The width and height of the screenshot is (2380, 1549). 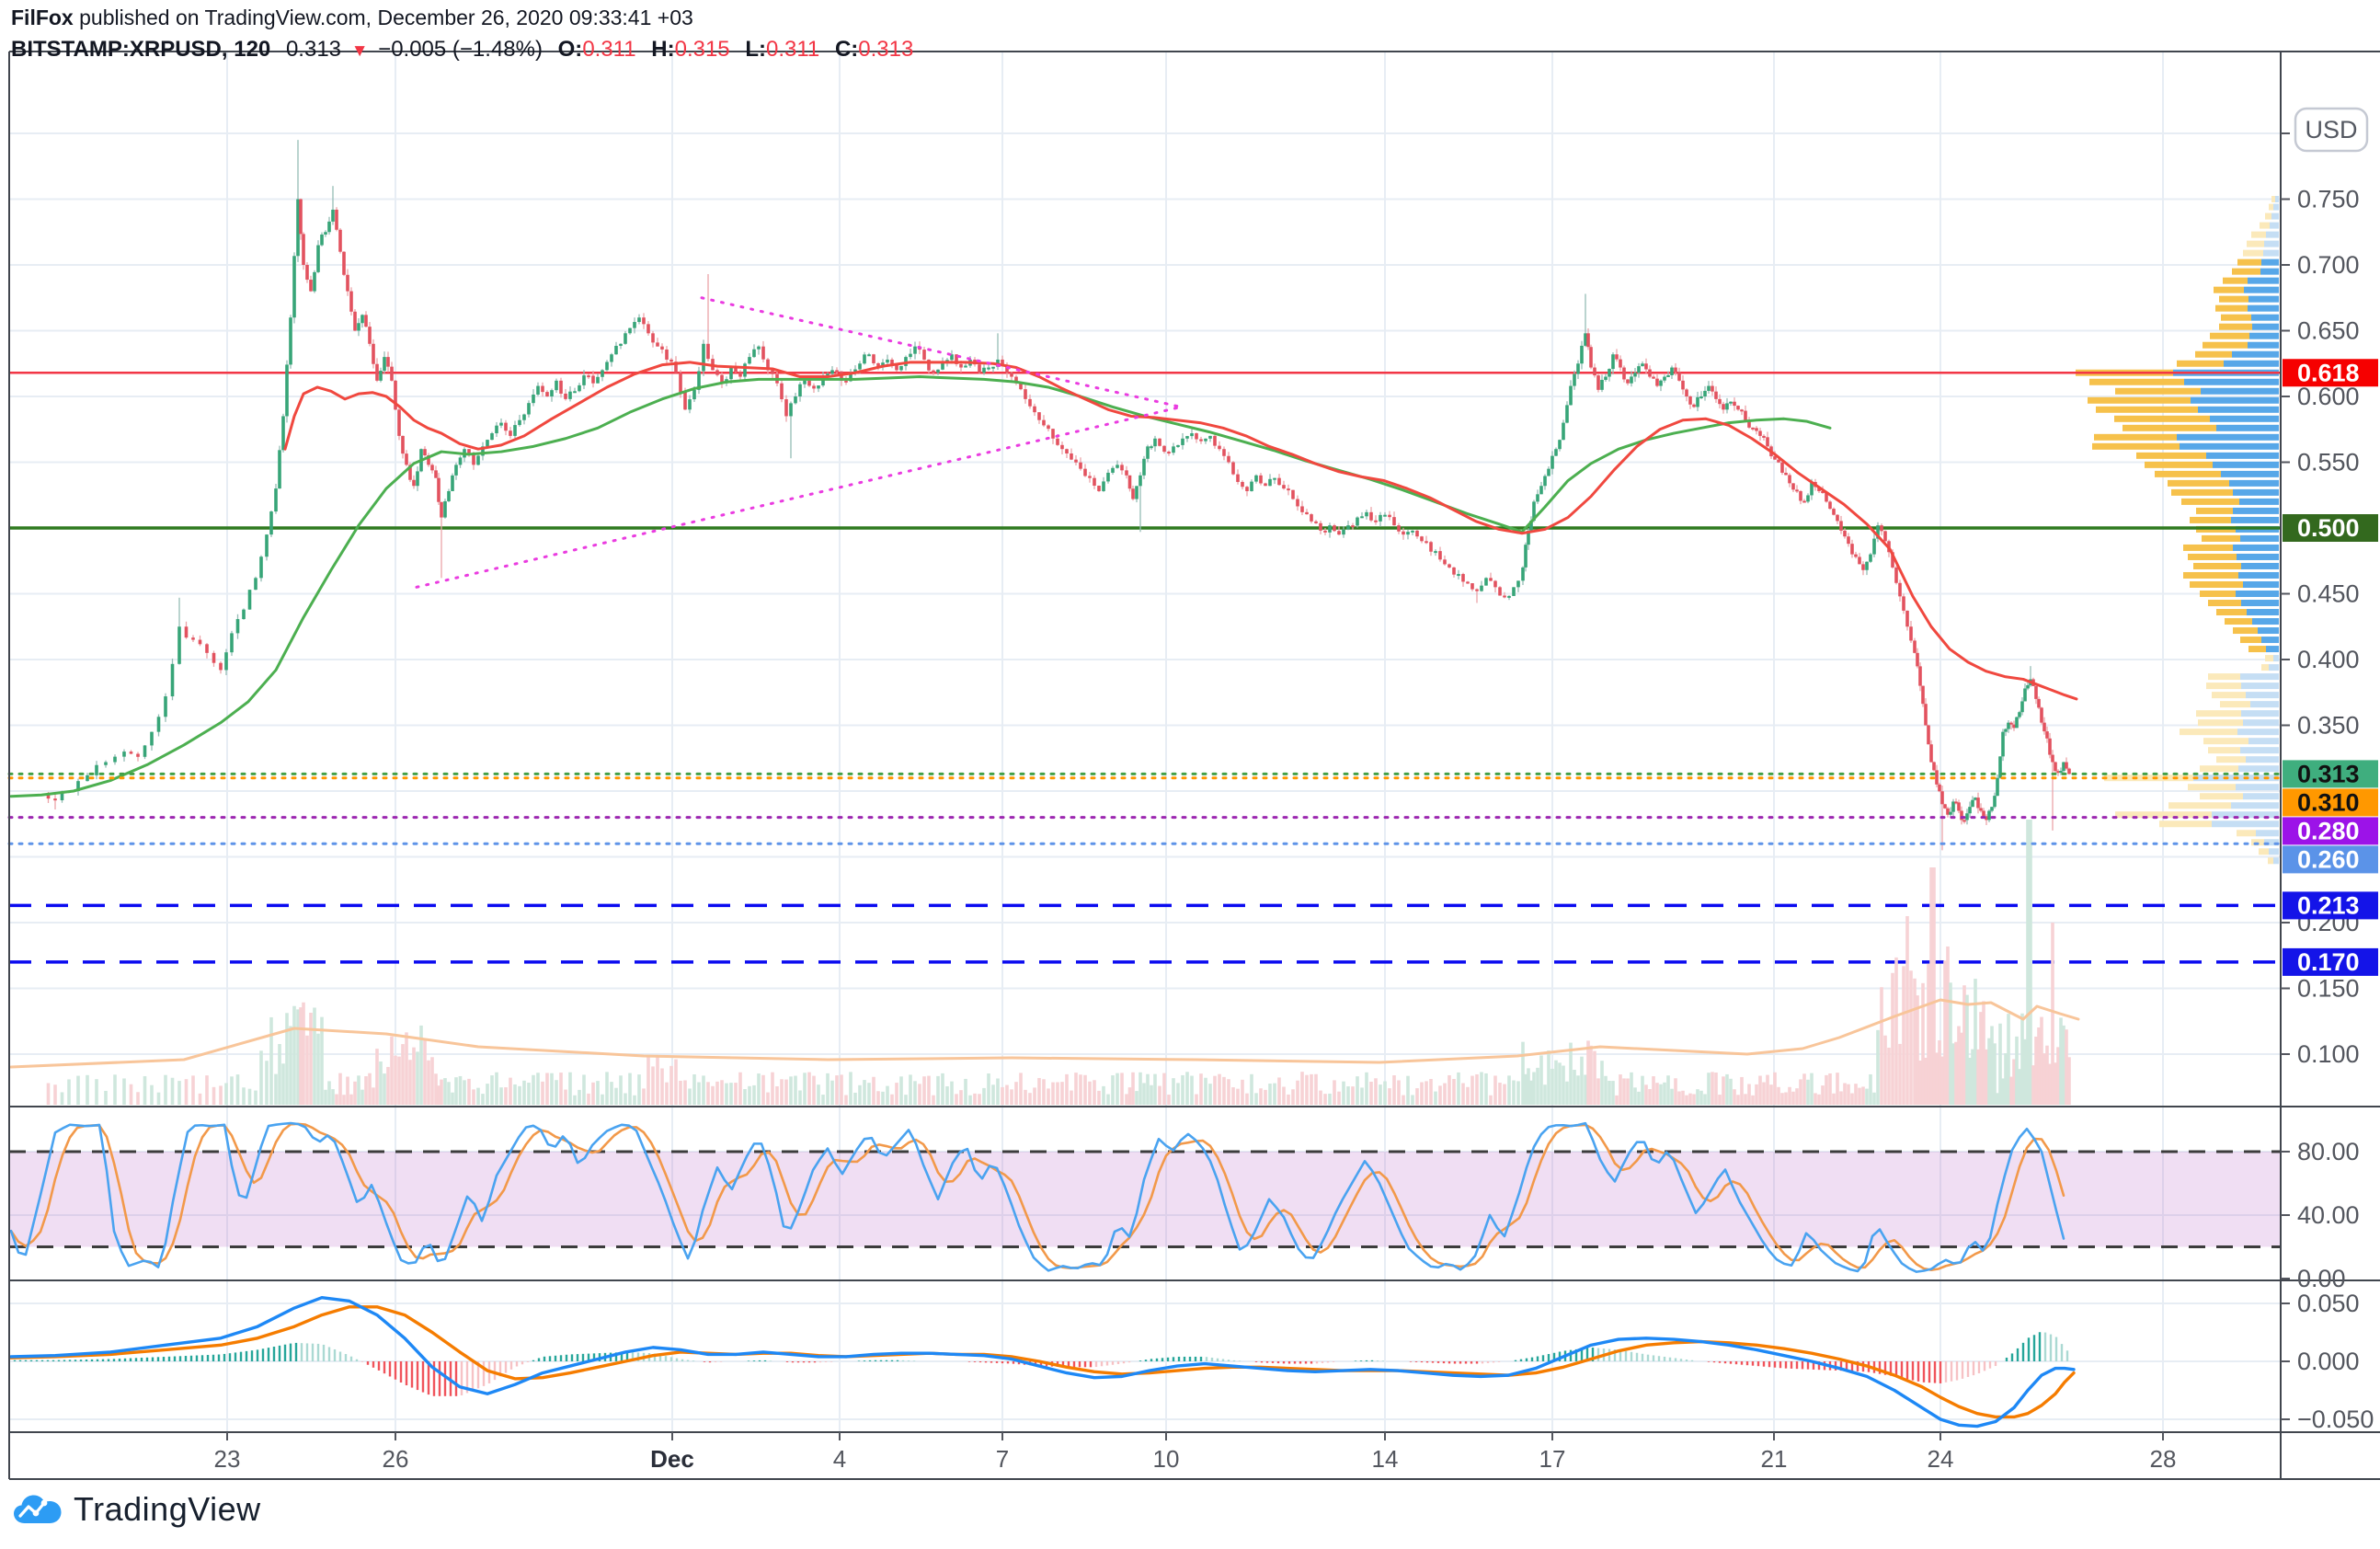 I want to click on price-badge-0.213: 0.213, so click(x=2330, y=905).